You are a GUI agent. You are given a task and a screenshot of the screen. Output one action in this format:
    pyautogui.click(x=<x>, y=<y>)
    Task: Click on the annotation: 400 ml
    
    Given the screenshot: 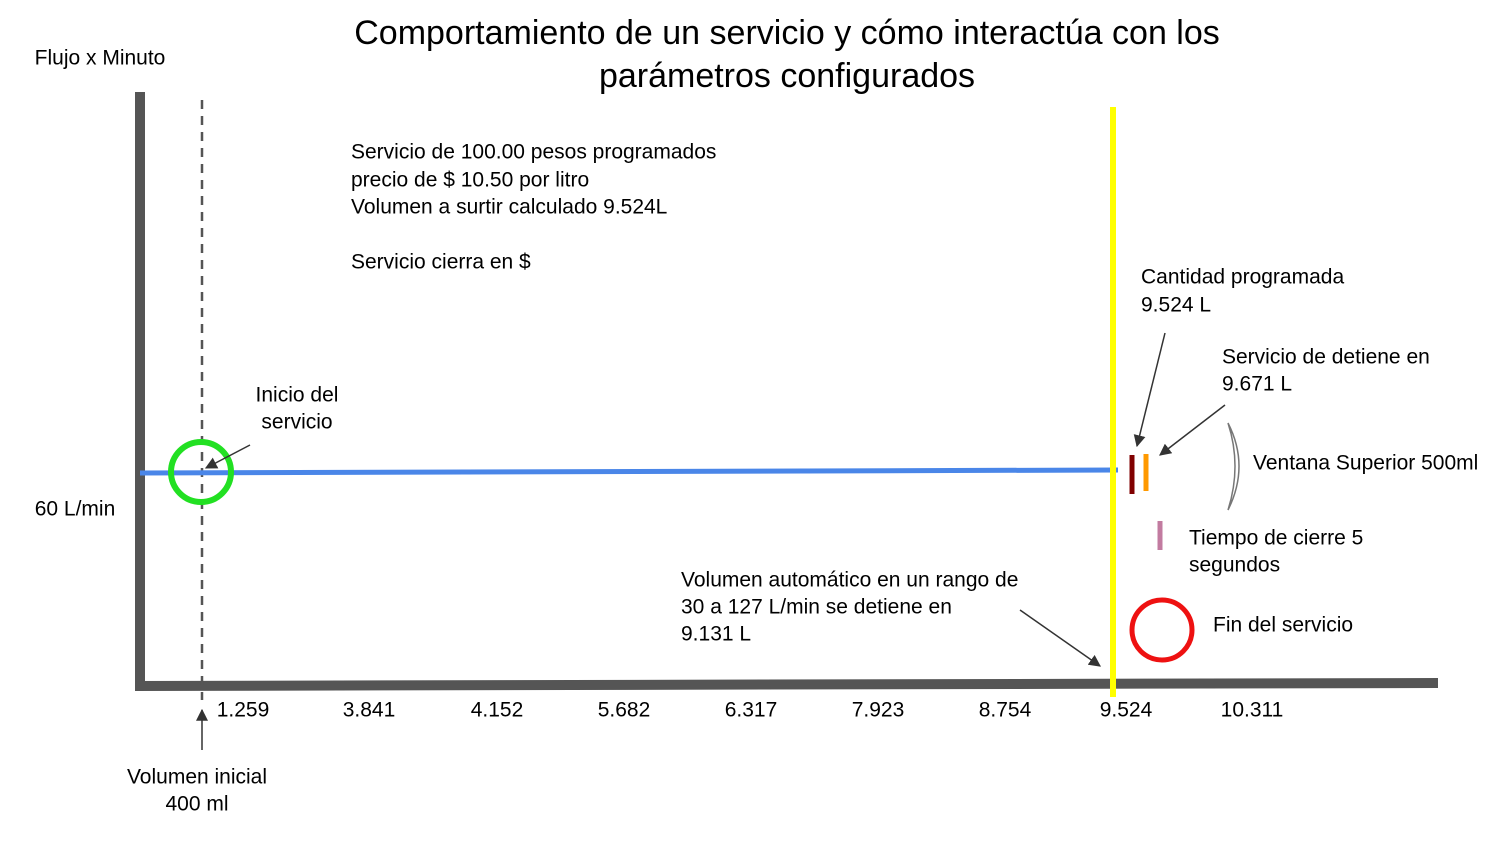 What is the action you would take?
    pyautogui.click(x=196, y=804)
    